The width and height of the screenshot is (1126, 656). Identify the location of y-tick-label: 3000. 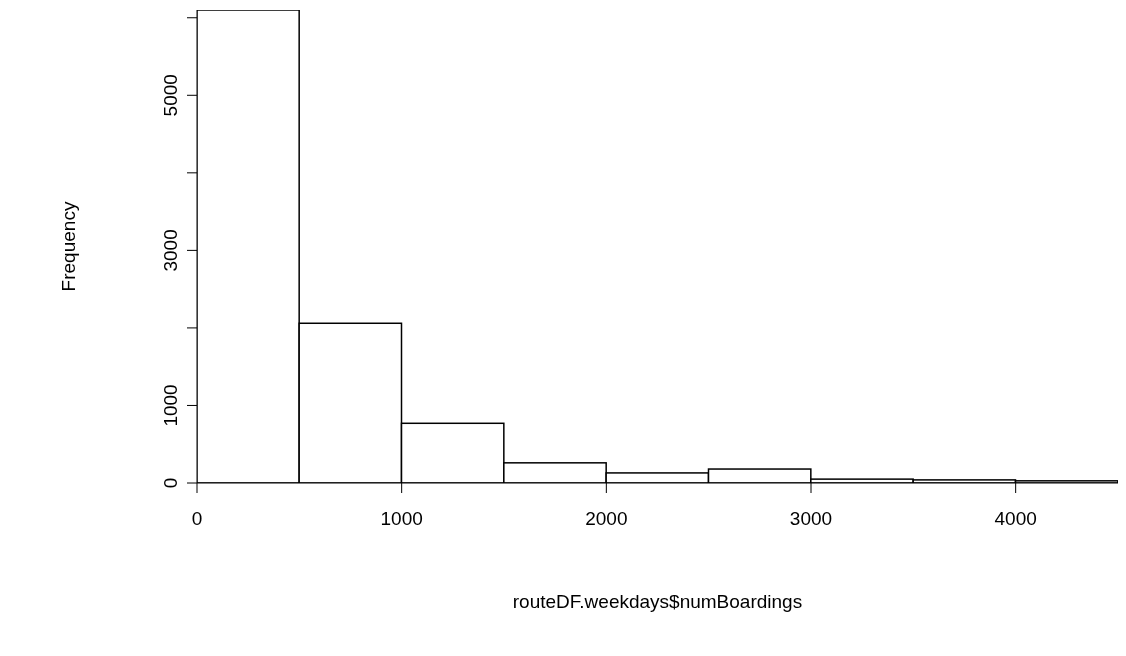
(170, 250).